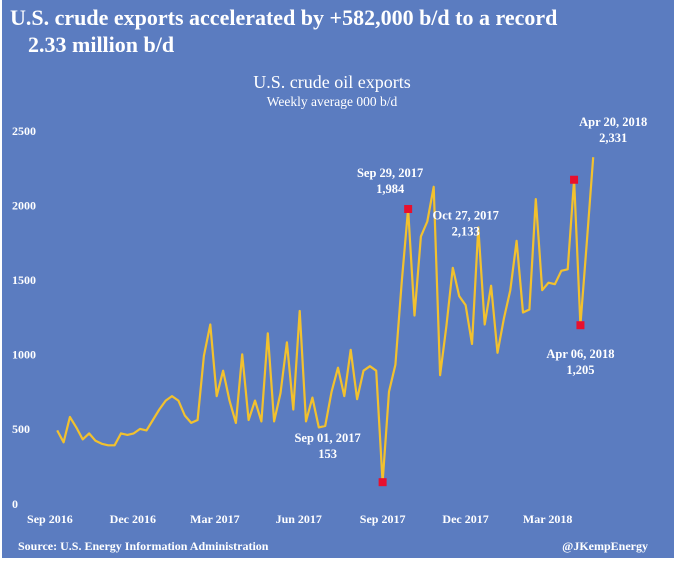  What do you see at coordinates (605, 546) in the screenshot?
I see `credit: @JKempEnergy` at bounding box center [605, 546].